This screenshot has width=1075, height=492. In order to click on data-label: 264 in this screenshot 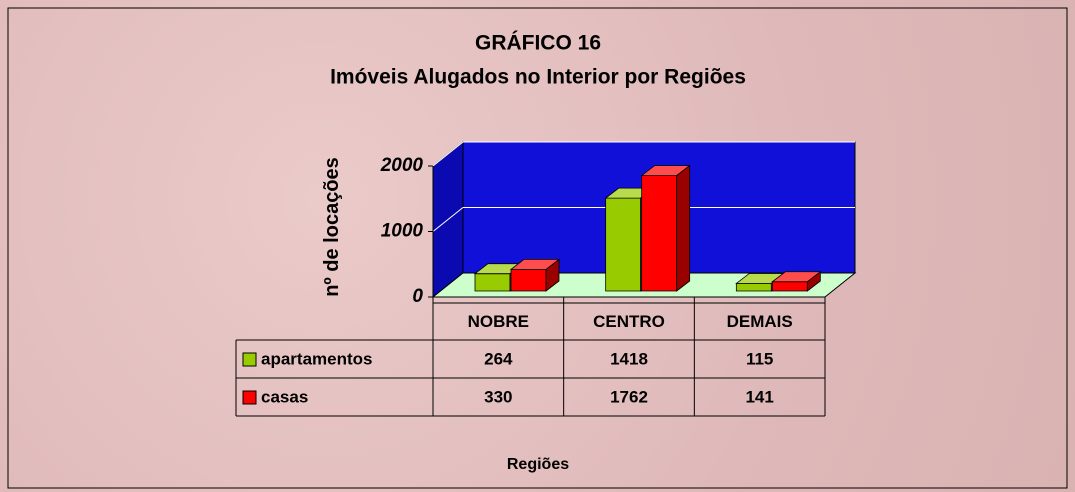, I will do `click(498, 358)`.